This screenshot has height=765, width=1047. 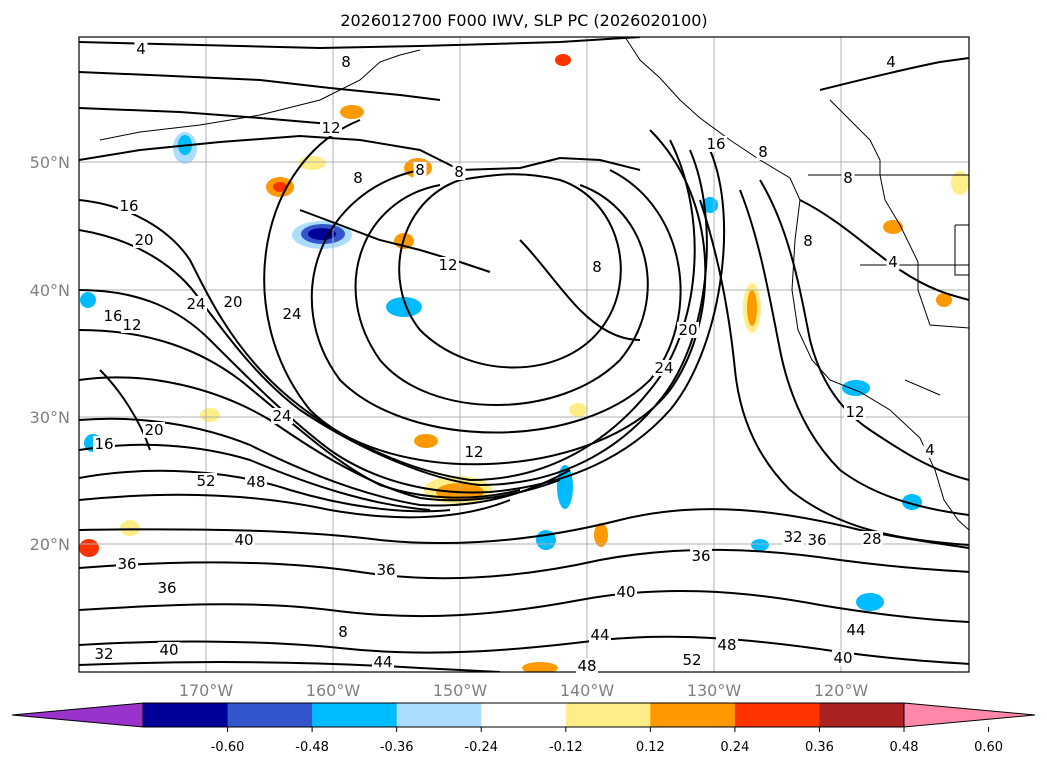 I want to click on blob-4b, so click(x=280, y=187).